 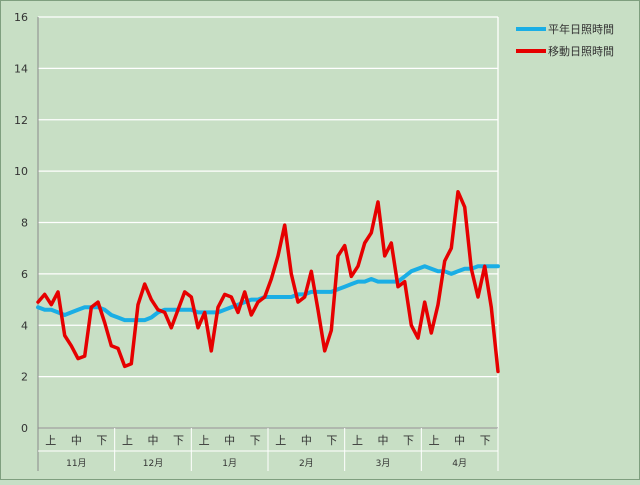 I want to click on x-tick-label-2-0: 上, so click(x=204, y=440).